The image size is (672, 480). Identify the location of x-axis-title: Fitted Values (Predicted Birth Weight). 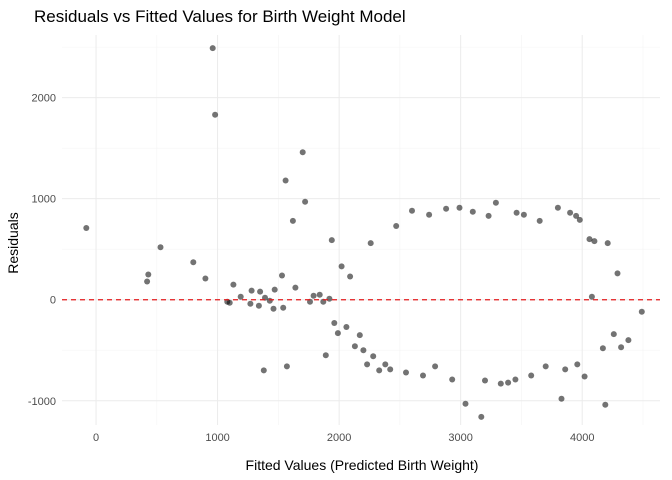
(362, 465).